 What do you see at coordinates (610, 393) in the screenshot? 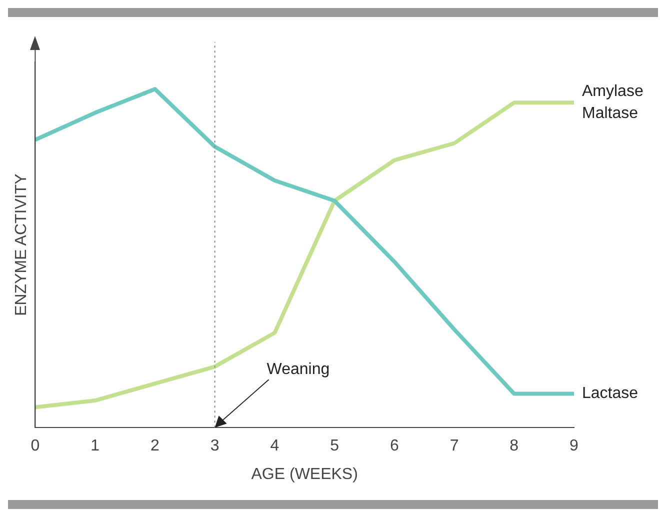
I see `series-label: Lactase` at bounding box center [610, 393].